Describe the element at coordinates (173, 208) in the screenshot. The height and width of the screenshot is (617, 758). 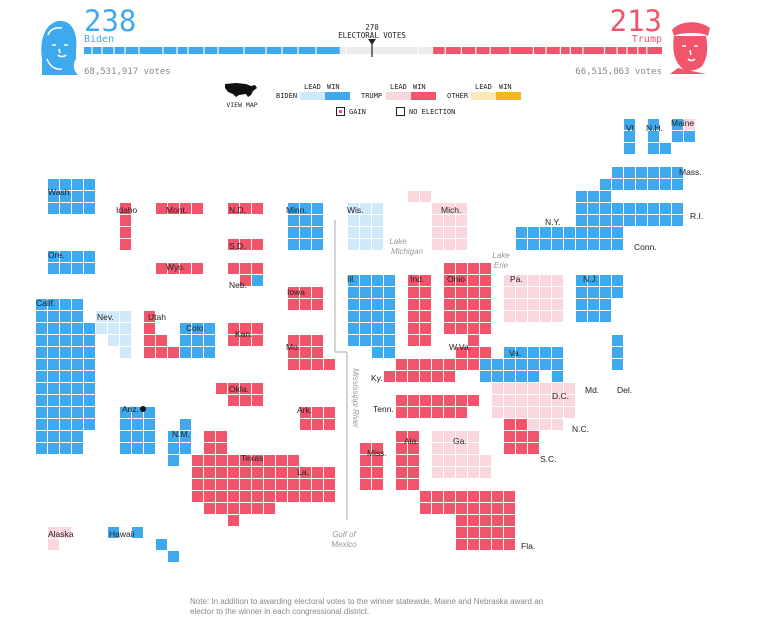
I see `tile-mont` at that location.